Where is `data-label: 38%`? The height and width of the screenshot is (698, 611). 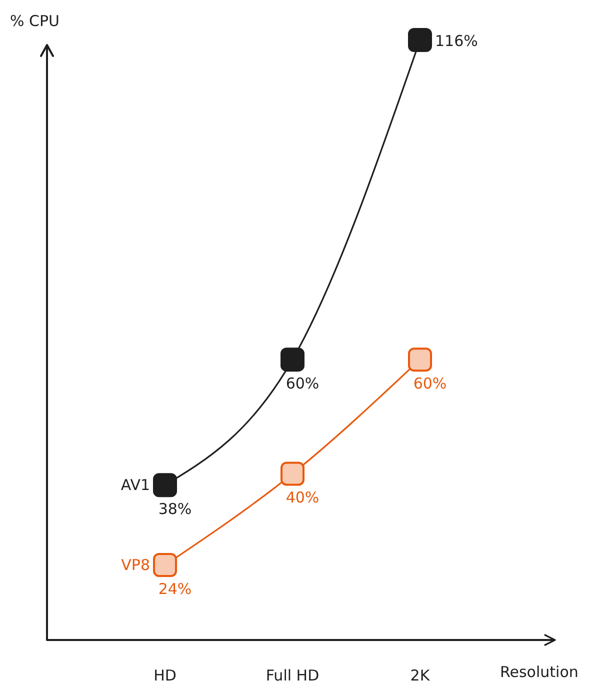
data-label: 38% is located at coordinates (175, 509).